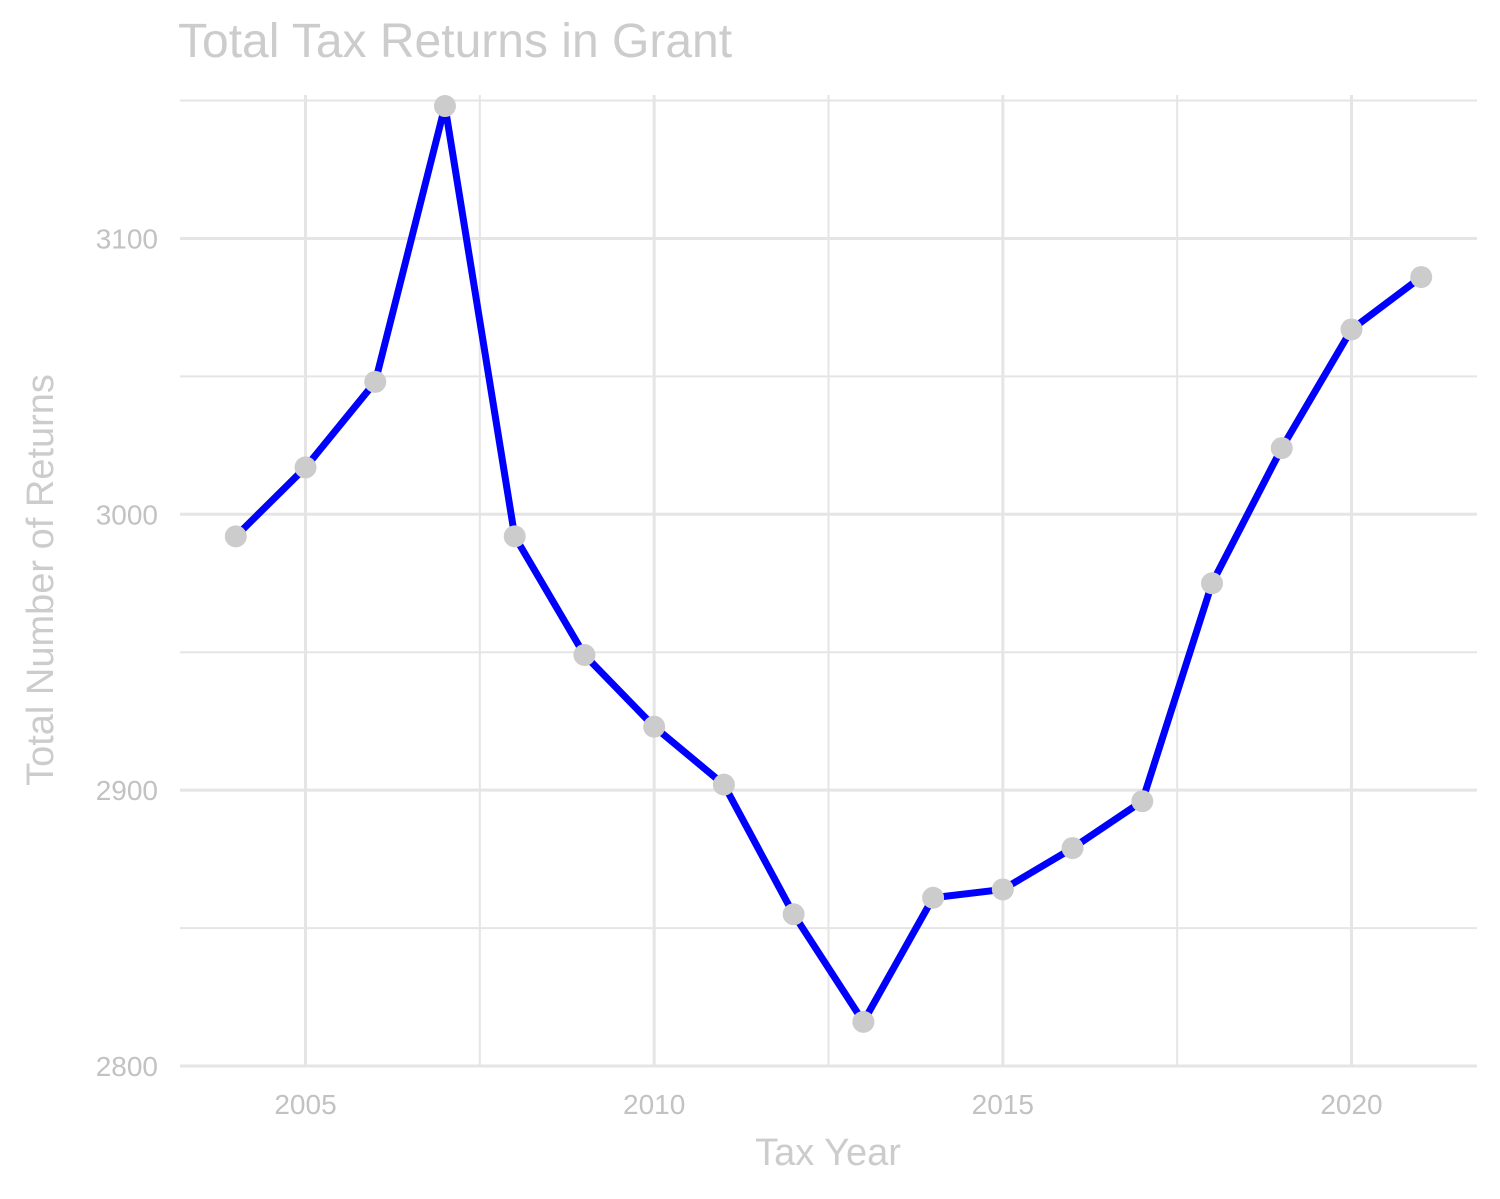  I want to click on y-axis-title: Total Number of Returns, so click(41, 580).